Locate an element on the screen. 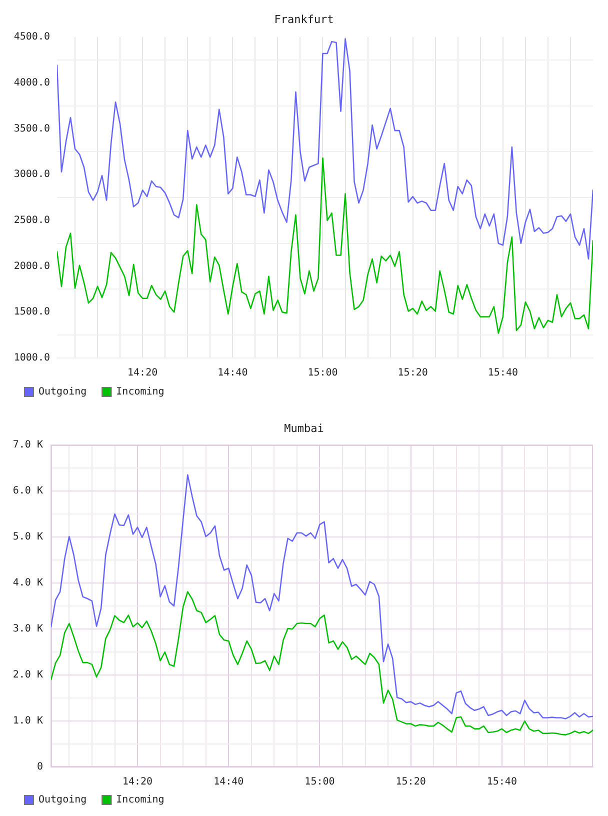 This screenshot has height=816, width=608. y-tick-label: 3500.0 is located at coordinates (32, 128).